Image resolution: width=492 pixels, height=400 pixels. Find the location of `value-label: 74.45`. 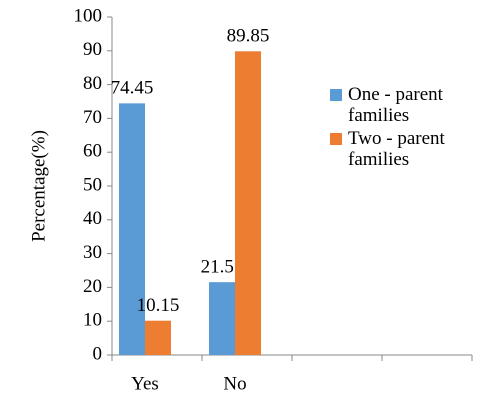

value-label: 74.45 is located at coordinates (132, 88).